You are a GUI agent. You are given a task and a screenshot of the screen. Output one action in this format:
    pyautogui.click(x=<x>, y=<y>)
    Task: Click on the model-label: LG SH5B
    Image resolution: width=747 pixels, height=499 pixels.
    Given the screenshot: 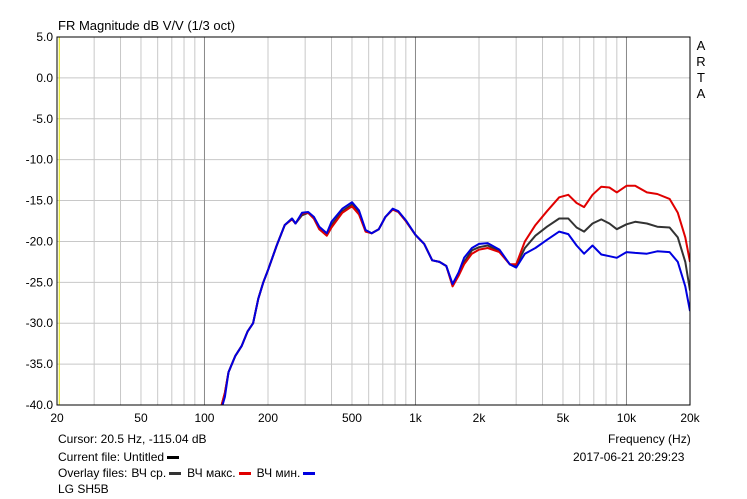 What is the action you would take?
    pyautogui.click(x=83, y=489)
    